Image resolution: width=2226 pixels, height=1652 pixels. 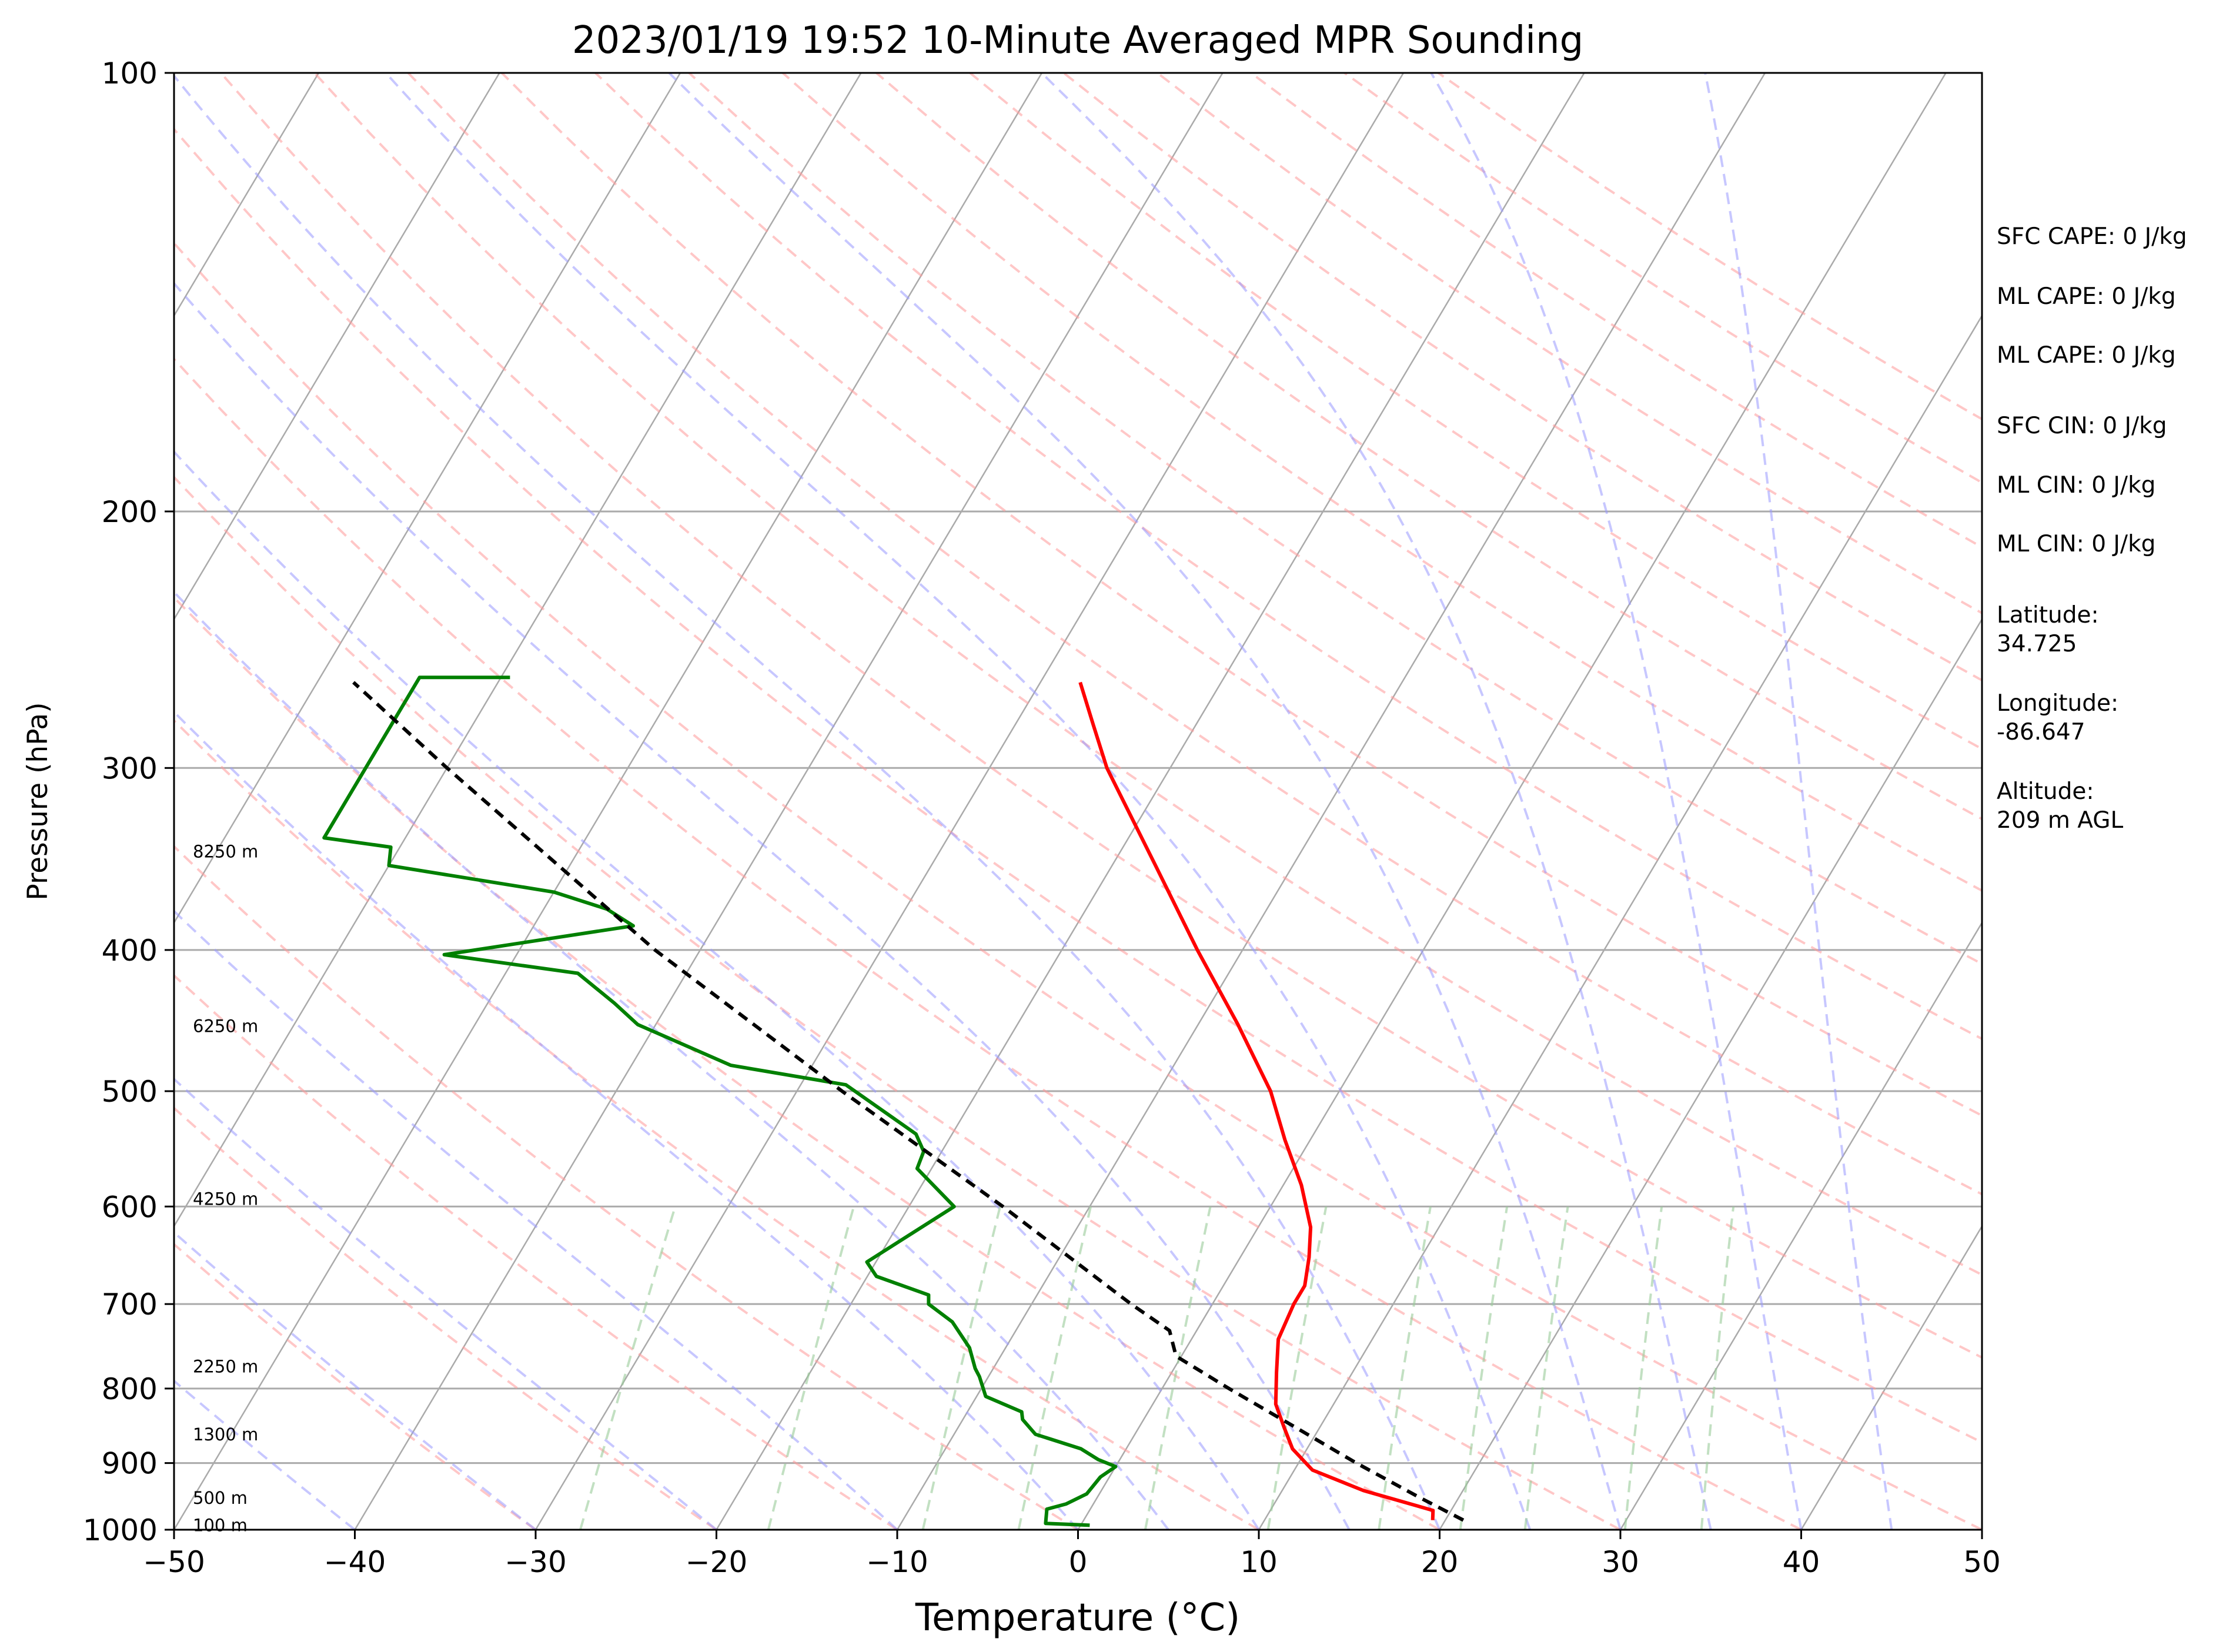 I want to click on x-tick-label: −10, so click(x=897, y=1562).